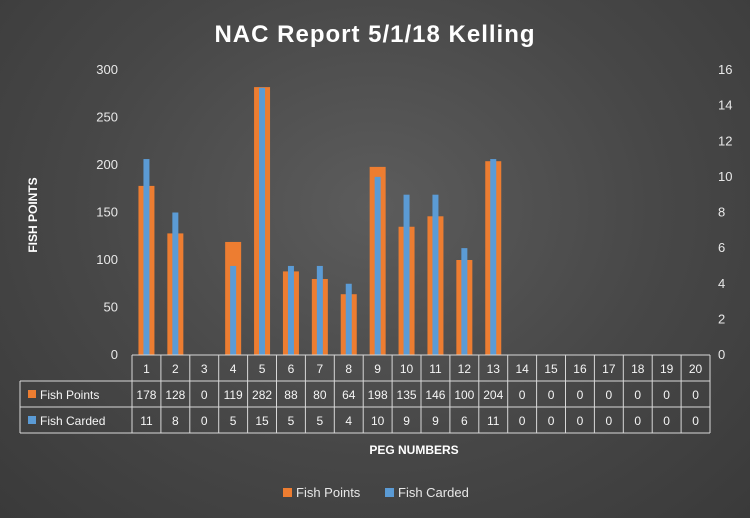  What do you see at coordinates (262, 395) in the screenshot?
I see `fish-points-value: 282` at bounding box center [262, 395].